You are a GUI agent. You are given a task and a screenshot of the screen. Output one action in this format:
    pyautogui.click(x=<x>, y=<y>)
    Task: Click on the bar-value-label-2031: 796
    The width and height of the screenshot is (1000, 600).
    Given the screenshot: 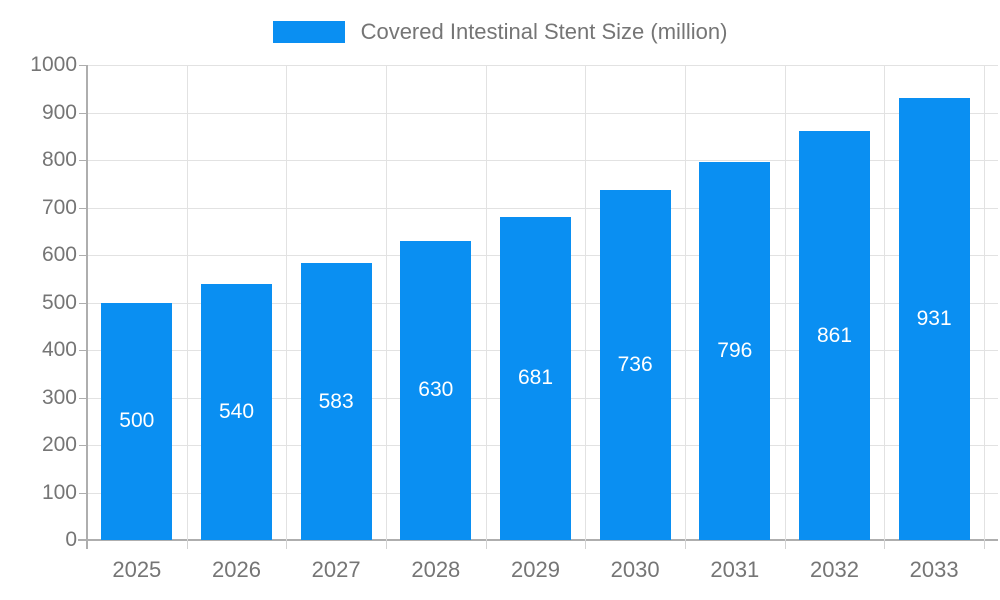 What is the action you would take?
    pyautogui.click(x=735, y=350)
    